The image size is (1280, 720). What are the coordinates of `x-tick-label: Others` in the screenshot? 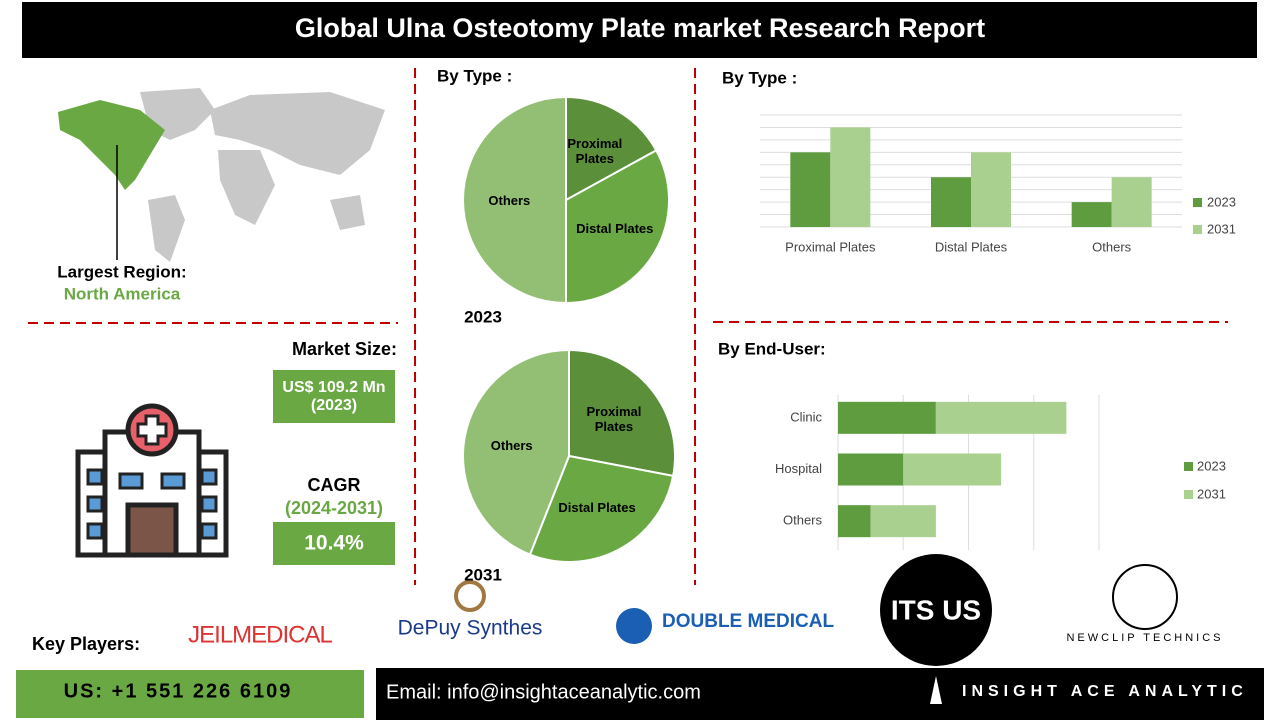 It's located at (1112, 246).